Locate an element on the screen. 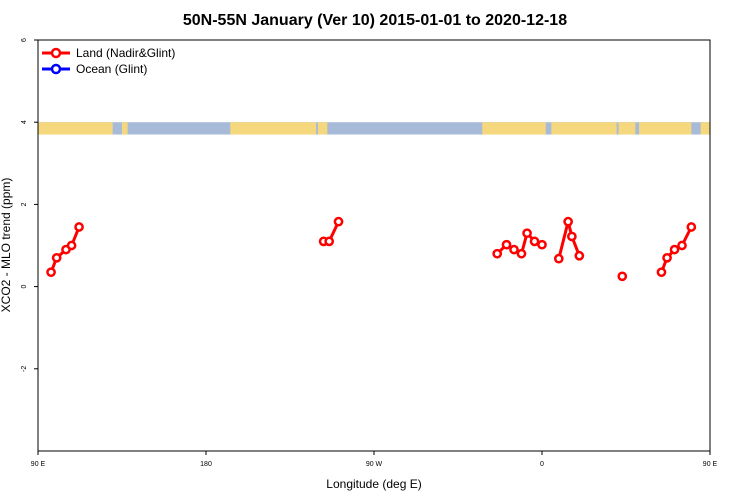 This screenshot has height=500, width=750. y-tick-label: -2 is located at coordinates (24, 369).